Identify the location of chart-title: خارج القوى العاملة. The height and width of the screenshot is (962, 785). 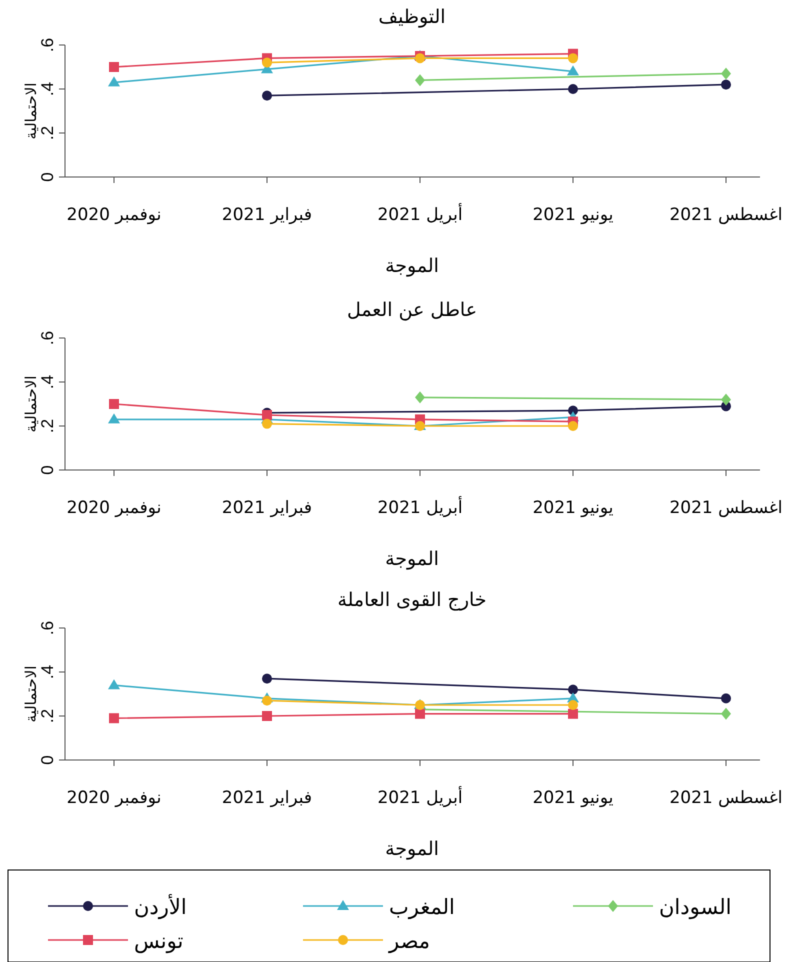
(412, 600).